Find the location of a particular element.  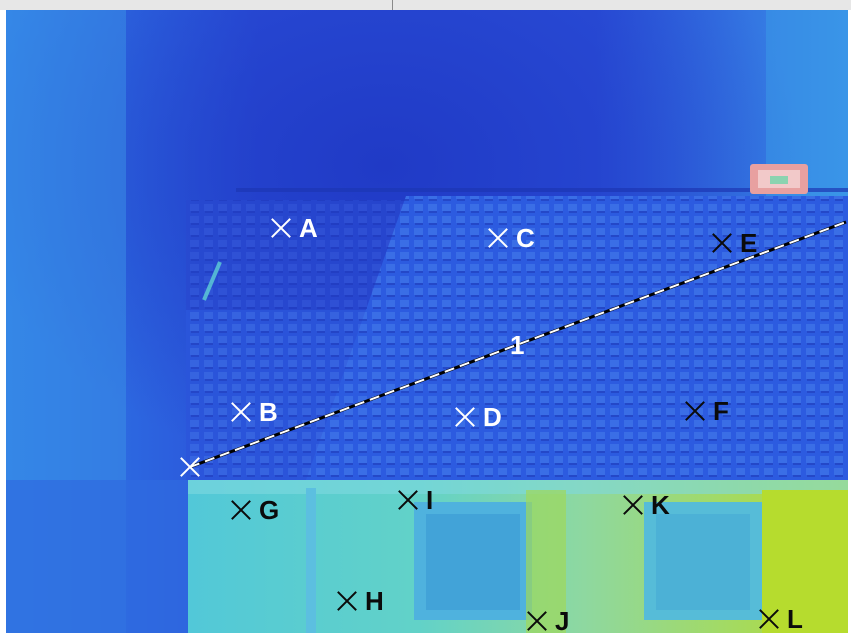

marker-label: B is located at coordinates (268, 412).